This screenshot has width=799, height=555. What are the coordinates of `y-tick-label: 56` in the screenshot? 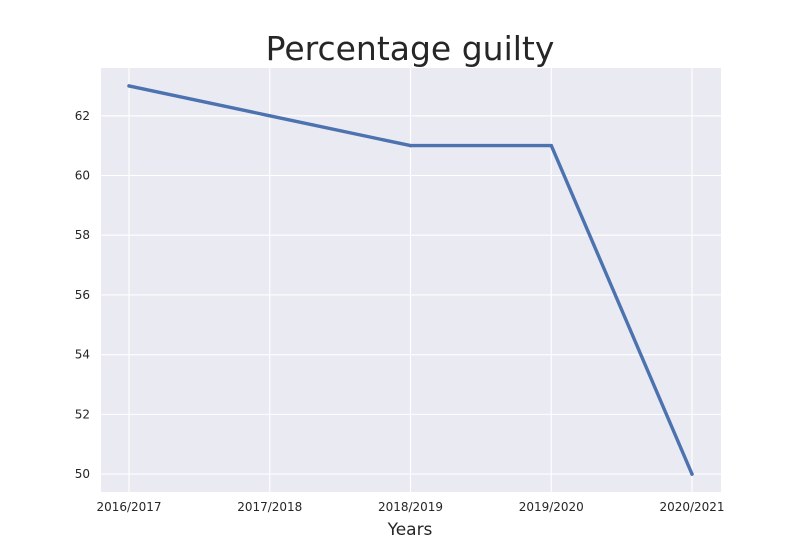 It's located at (82, 295).